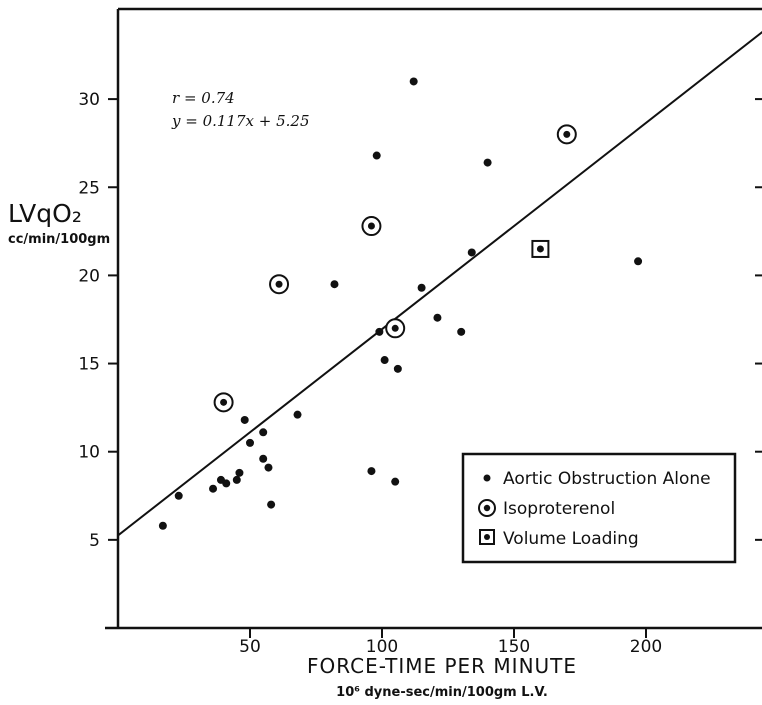 This screenshot has width=762, height=705. I want to click on y-ticks: 5 10 15 20 25 30, so click(98, 320).